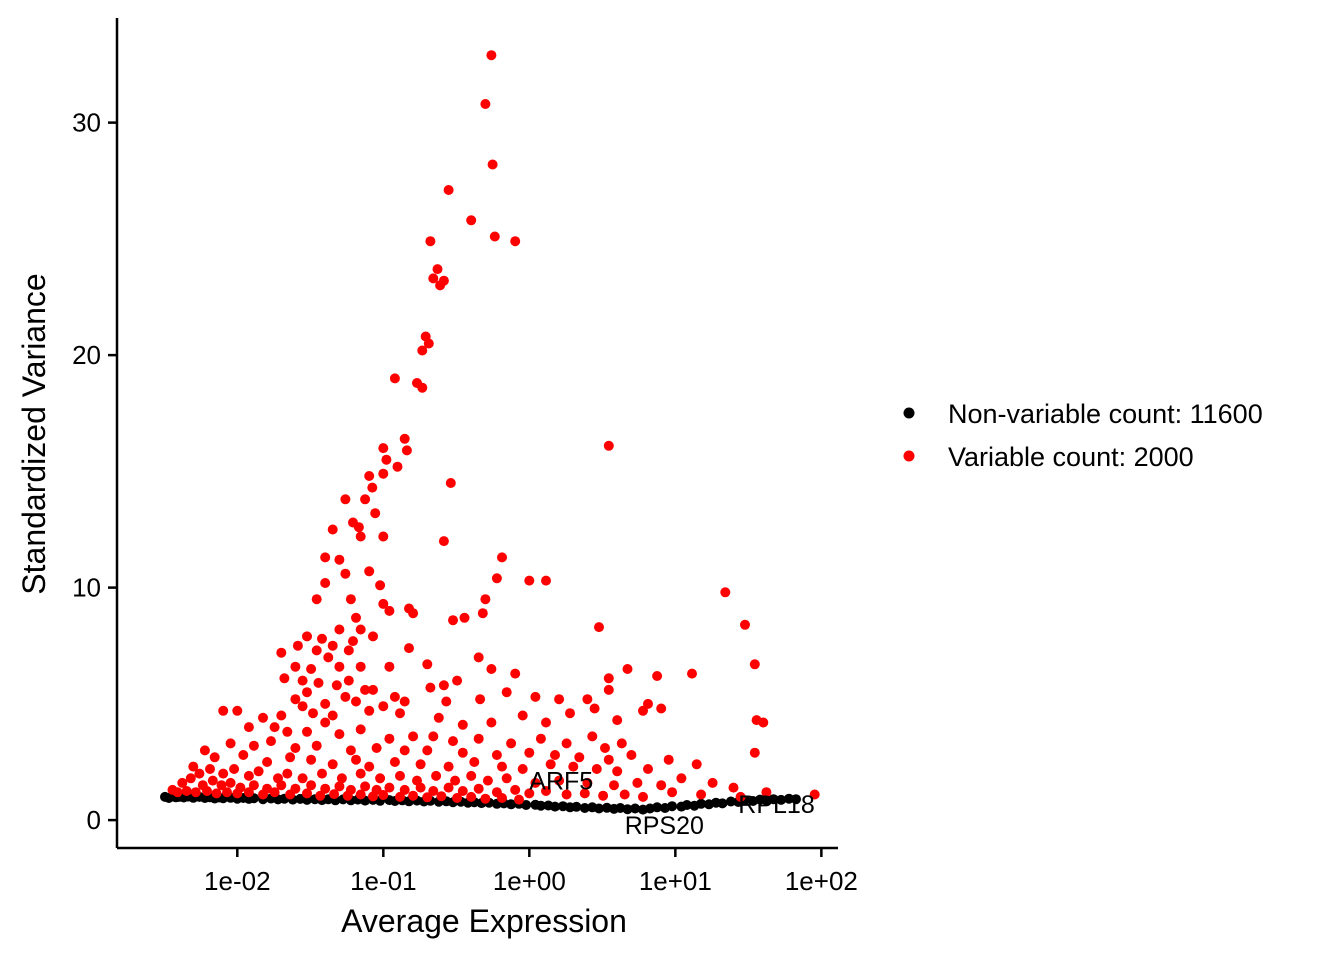  I want to click on y-tick-label-0: 0, so click(94, 820).